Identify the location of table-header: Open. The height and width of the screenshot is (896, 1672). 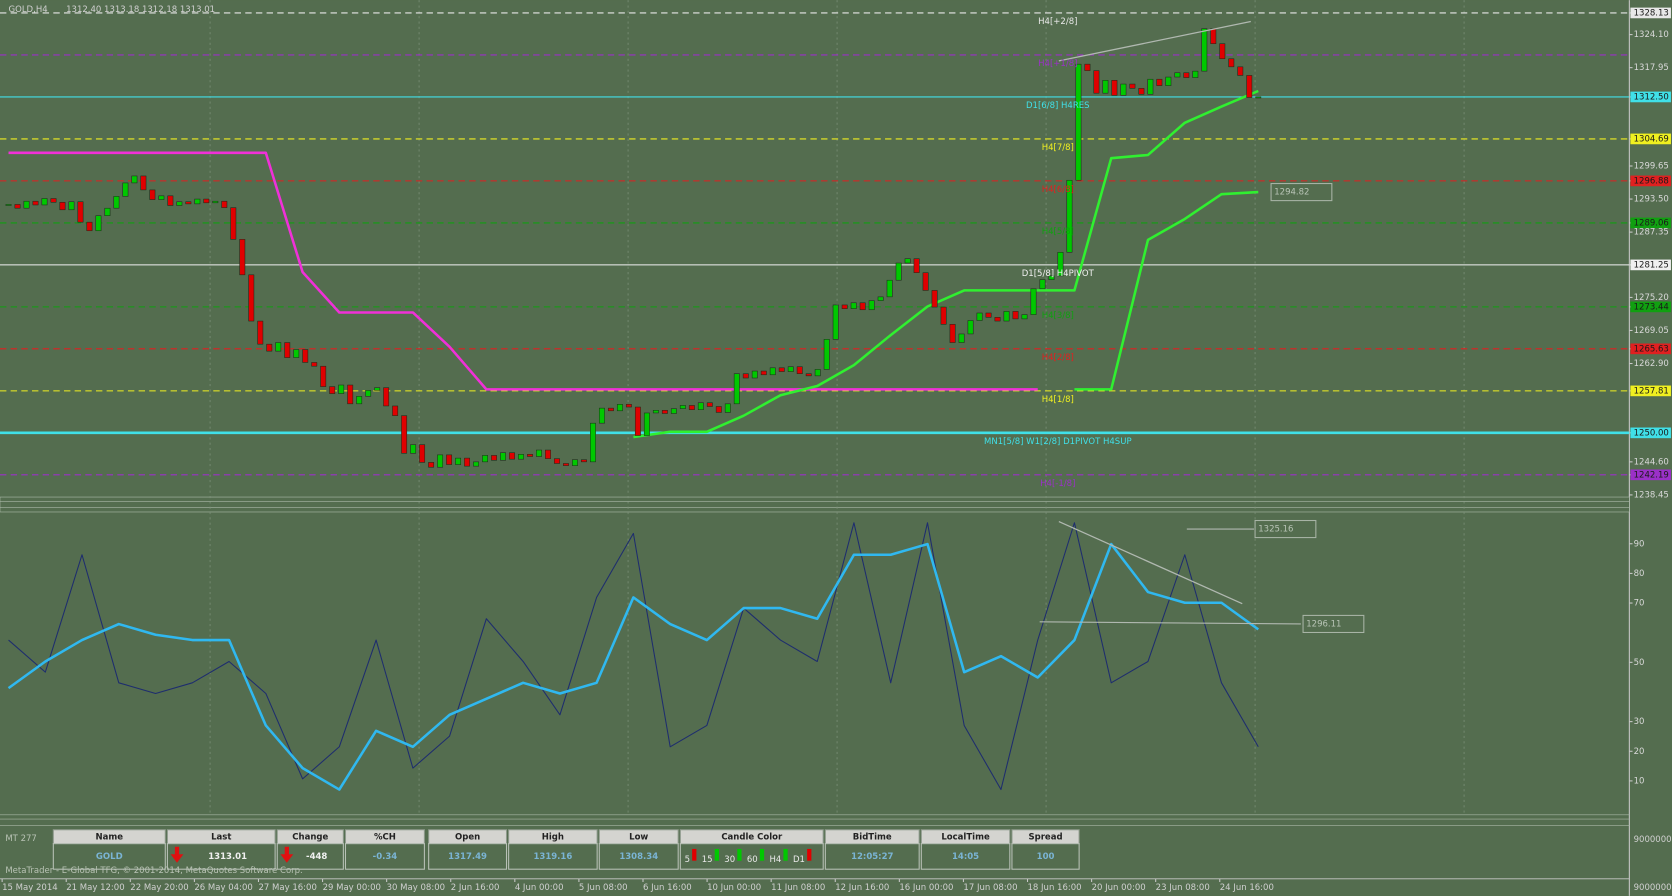
(467, 838).